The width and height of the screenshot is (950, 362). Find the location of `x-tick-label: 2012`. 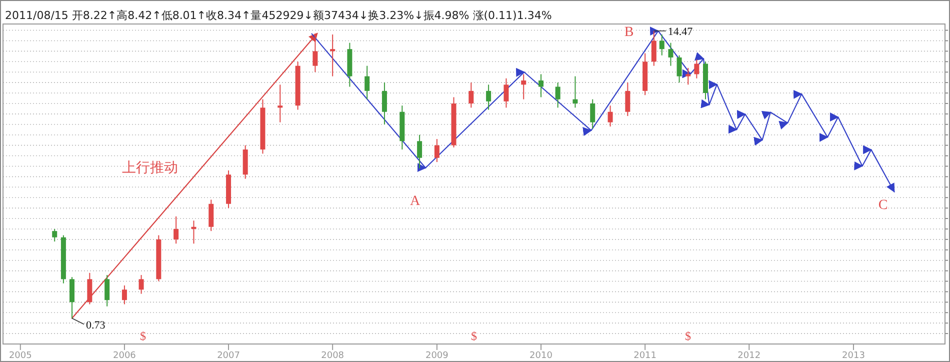

x-tick-label: 2012 is located at coordinates (749, 356).